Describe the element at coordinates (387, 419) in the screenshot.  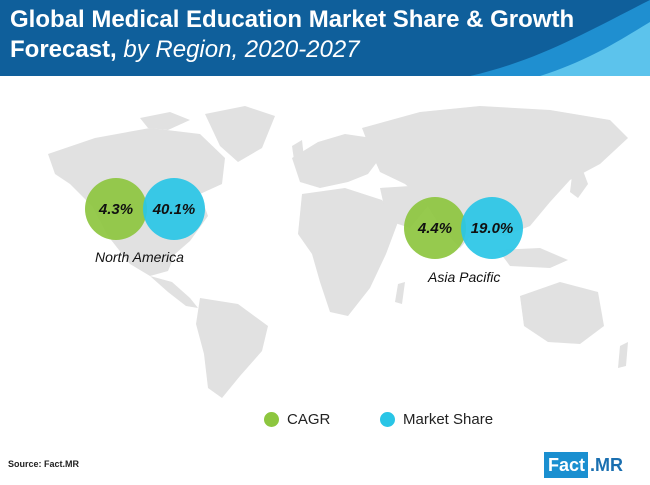
I see `legend-share-dot` at that location.